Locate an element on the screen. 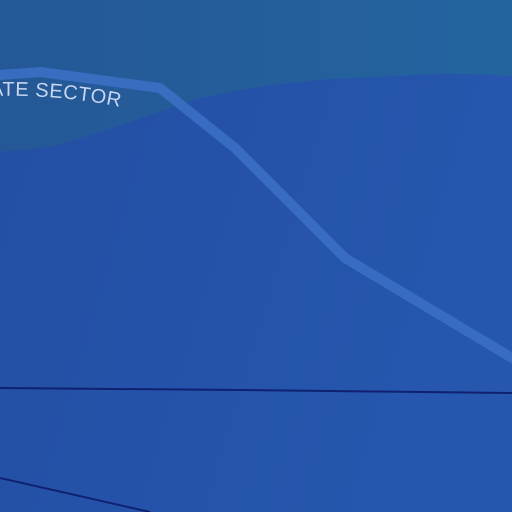 The height and width of the screenshot is (512, 512). road-horizontal is located at coordinates (256, 390).